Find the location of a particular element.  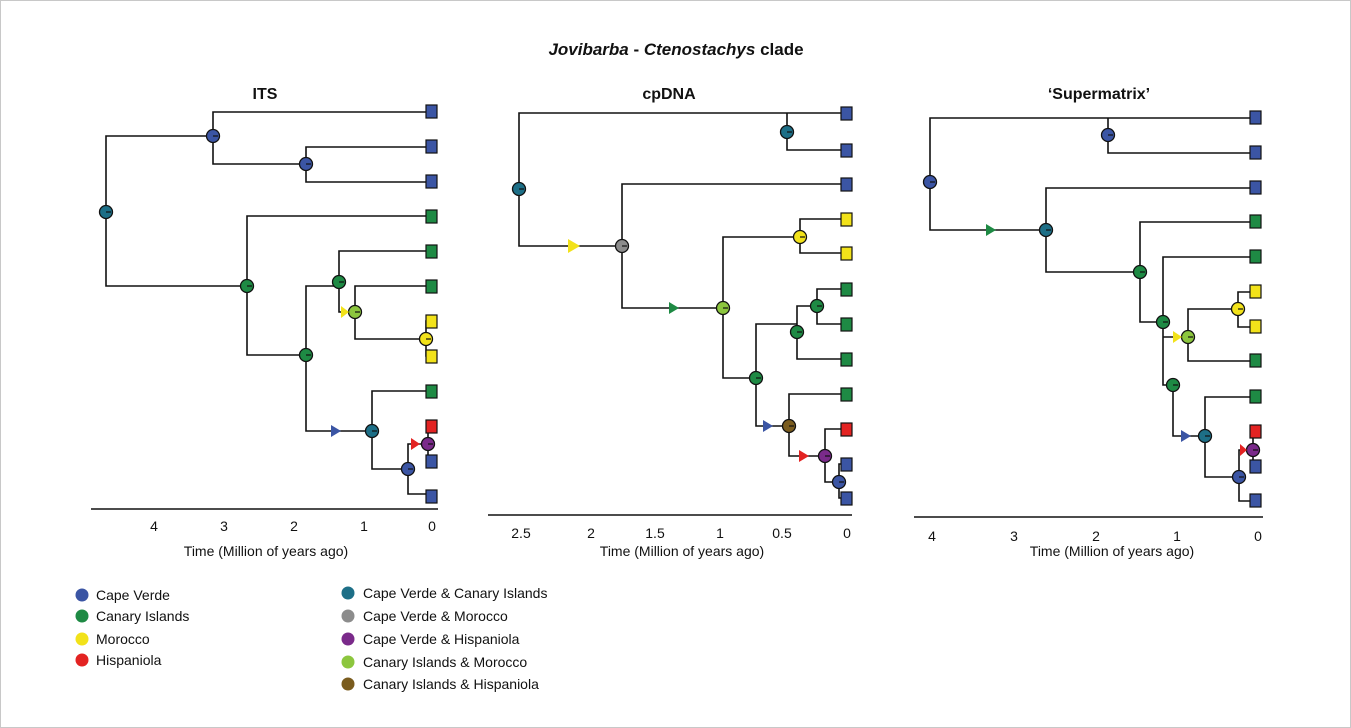

legend-item: Hispaniola is located at coordinates (118, 660).